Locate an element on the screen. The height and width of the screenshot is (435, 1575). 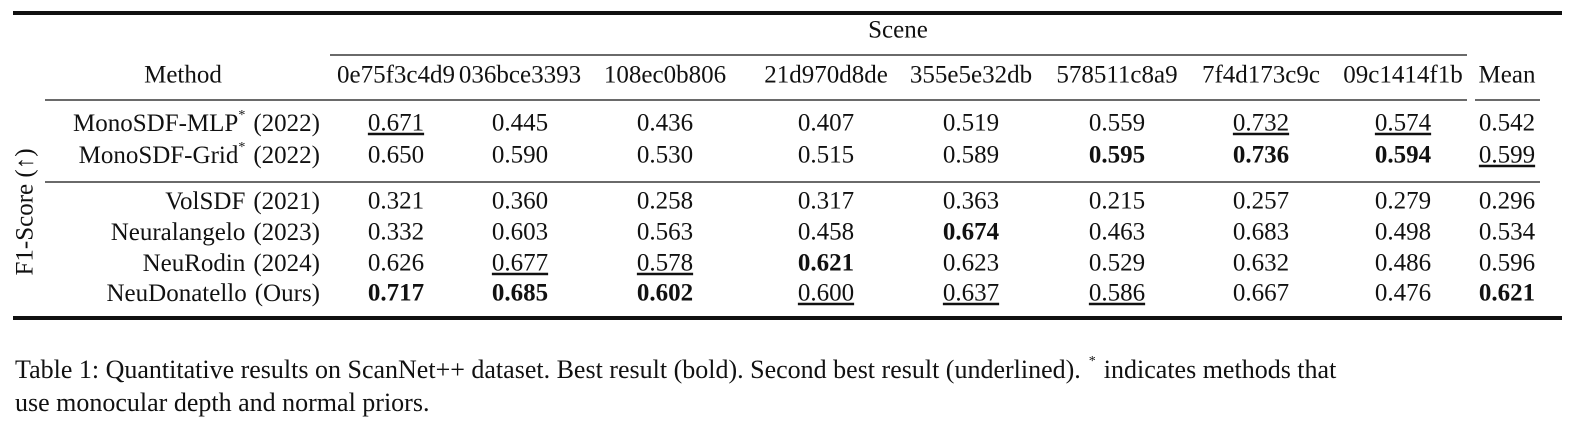
column-header: 108ec0b806 is located at coordinates (665, 75).